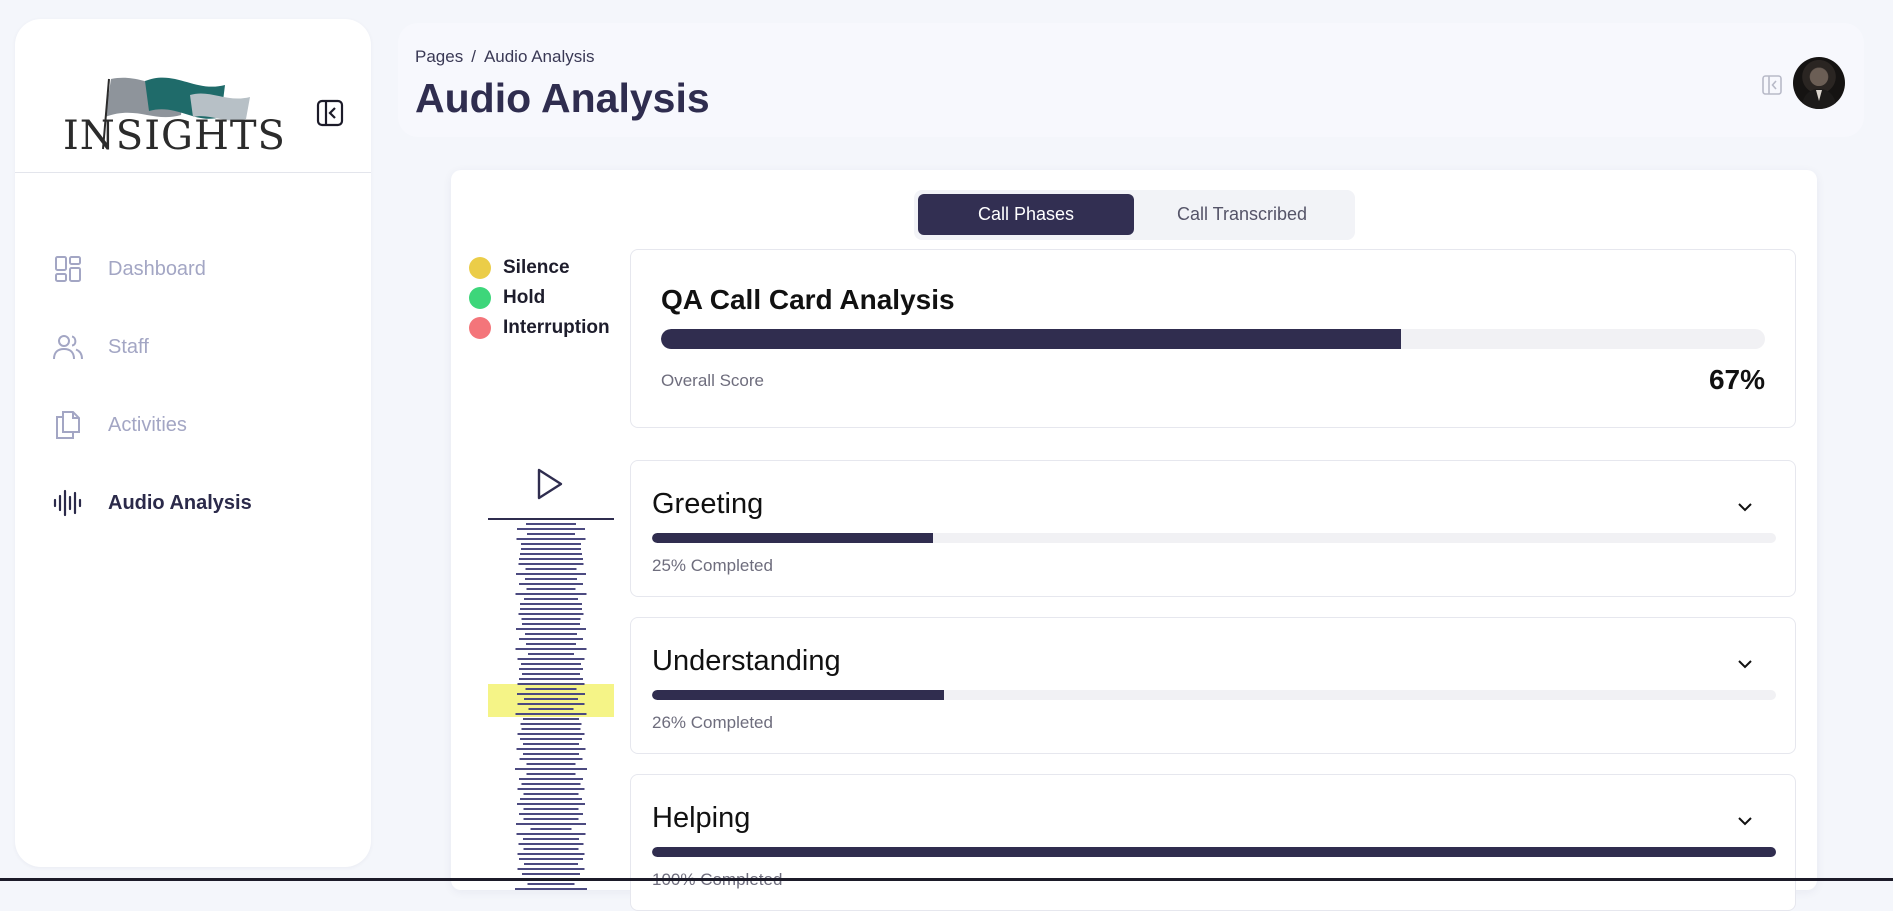  I want to click on legend-label: Interruption, so click(556, 327).